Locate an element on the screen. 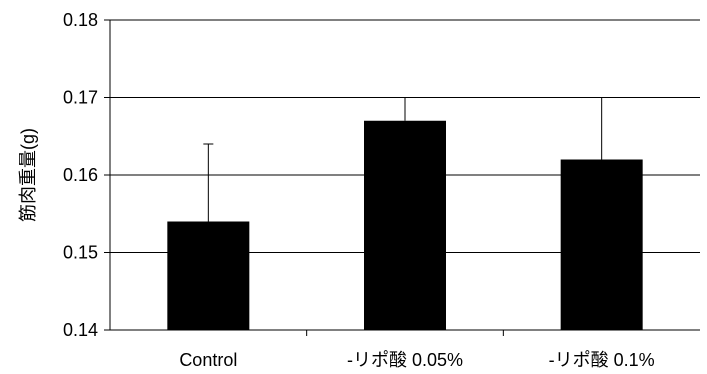 This screenshot has width=707, height=374. y-tick-label: 0.16 is located at coordinates (80, 175).